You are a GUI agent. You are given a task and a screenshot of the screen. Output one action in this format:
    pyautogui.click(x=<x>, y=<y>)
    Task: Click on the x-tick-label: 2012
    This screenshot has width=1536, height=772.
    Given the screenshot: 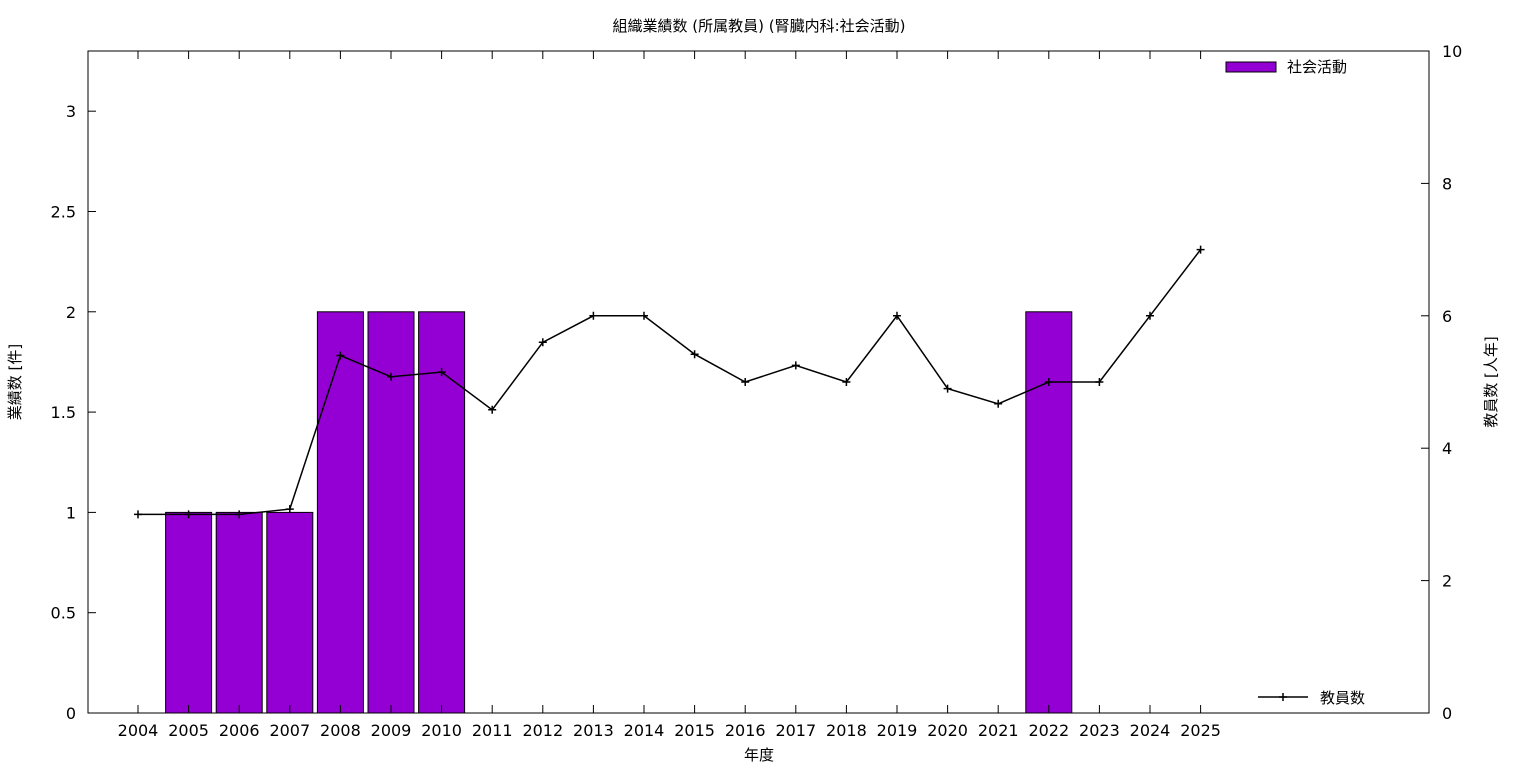 What is the action you would take?
    pyautogui.click(x=542, y=730)
    